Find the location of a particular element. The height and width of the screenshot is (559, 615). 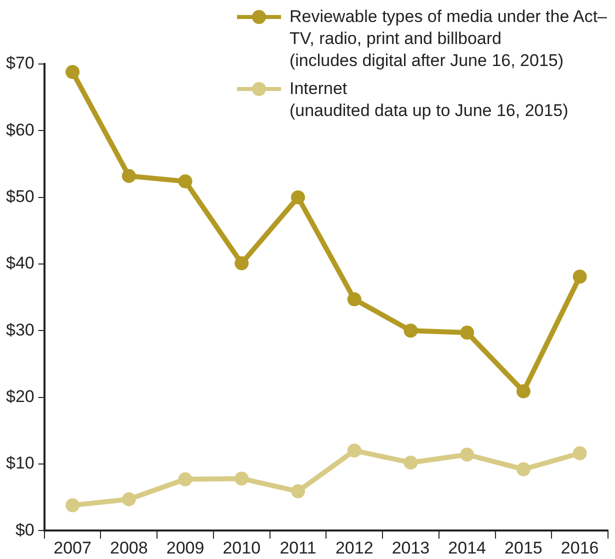

y-tick-label: $0 is located at coordinates (24, 530).